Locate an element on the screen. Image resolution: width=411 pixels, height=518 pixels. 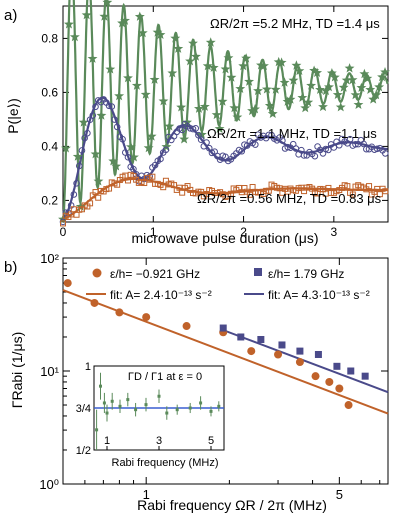
series-label-orange: ΩR/2π =0.56 MHz, TD =0.83 μs is located at coordinates (289, 198).